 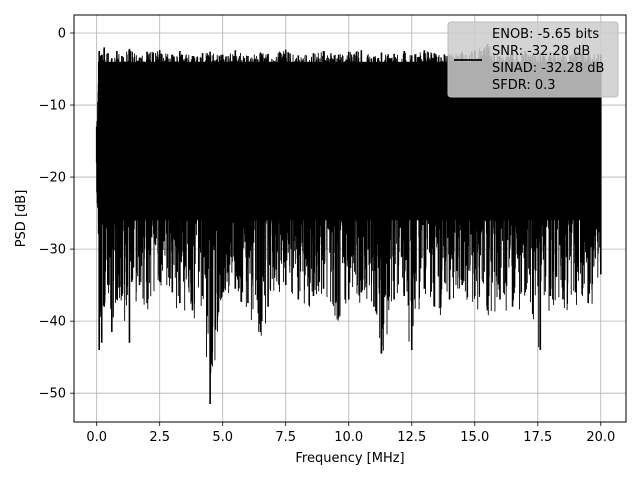 What do you see at coordinates (21, 219) in the screenshot?
I see `y-axis-label: PSD [dB]` at bounding box center [21, 219].